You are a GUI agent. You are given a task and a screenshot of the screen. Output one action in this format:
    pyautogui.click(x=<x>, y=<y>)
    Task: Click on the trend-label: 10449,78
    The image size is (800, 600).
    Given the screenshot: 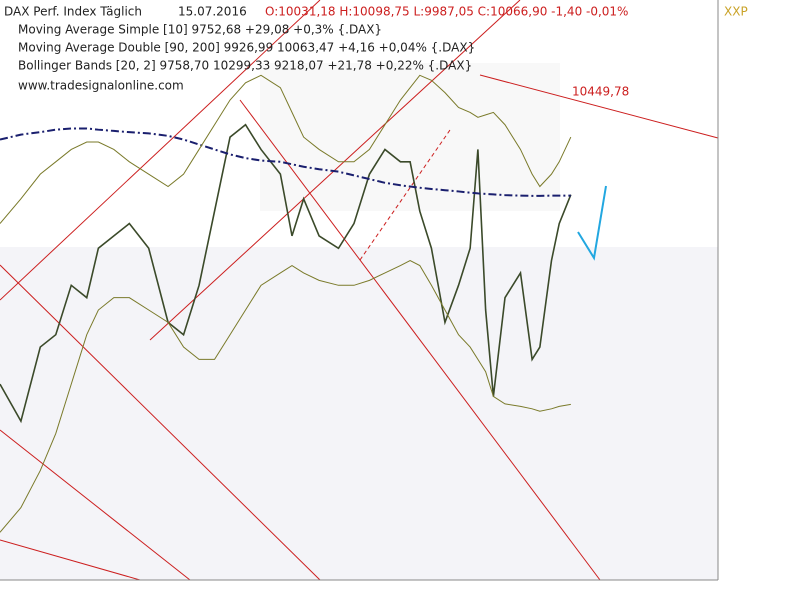 What is the action you would take?
    pyautogui.click(x=600, y=92)
    